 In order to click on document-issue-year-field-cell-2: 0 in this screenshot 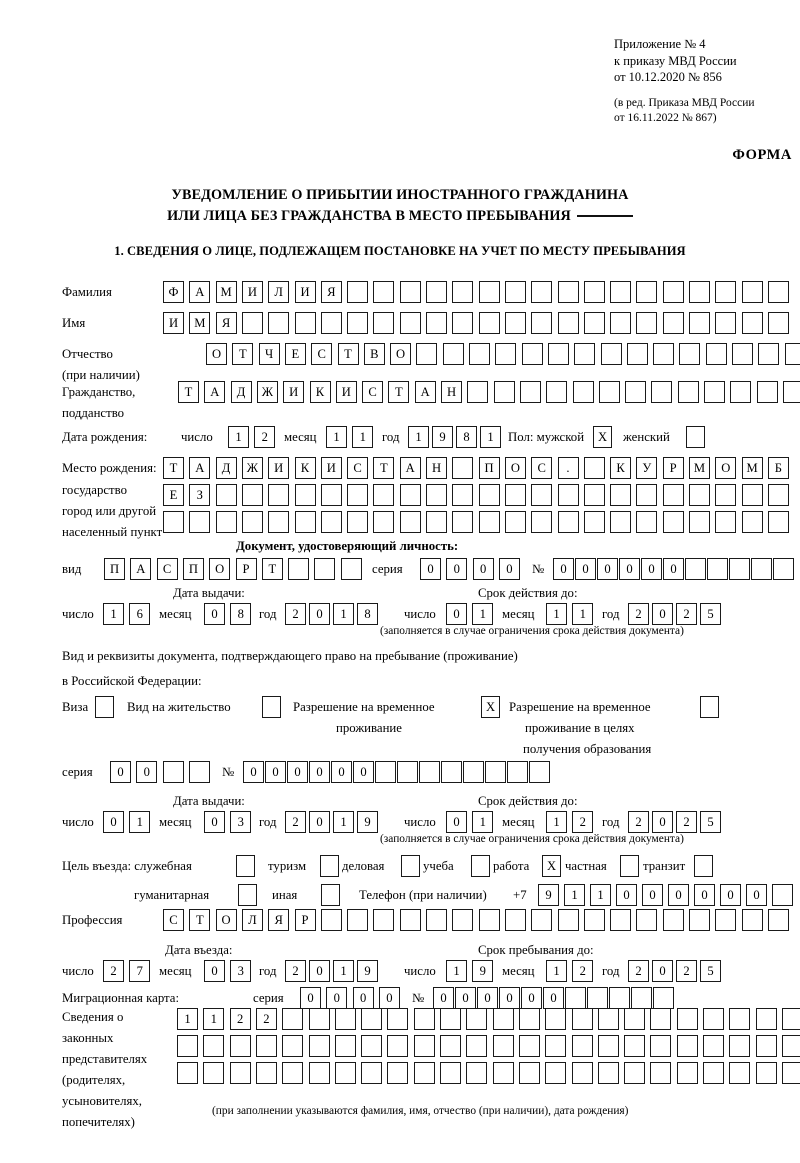, I will do `click(319, 614)`.